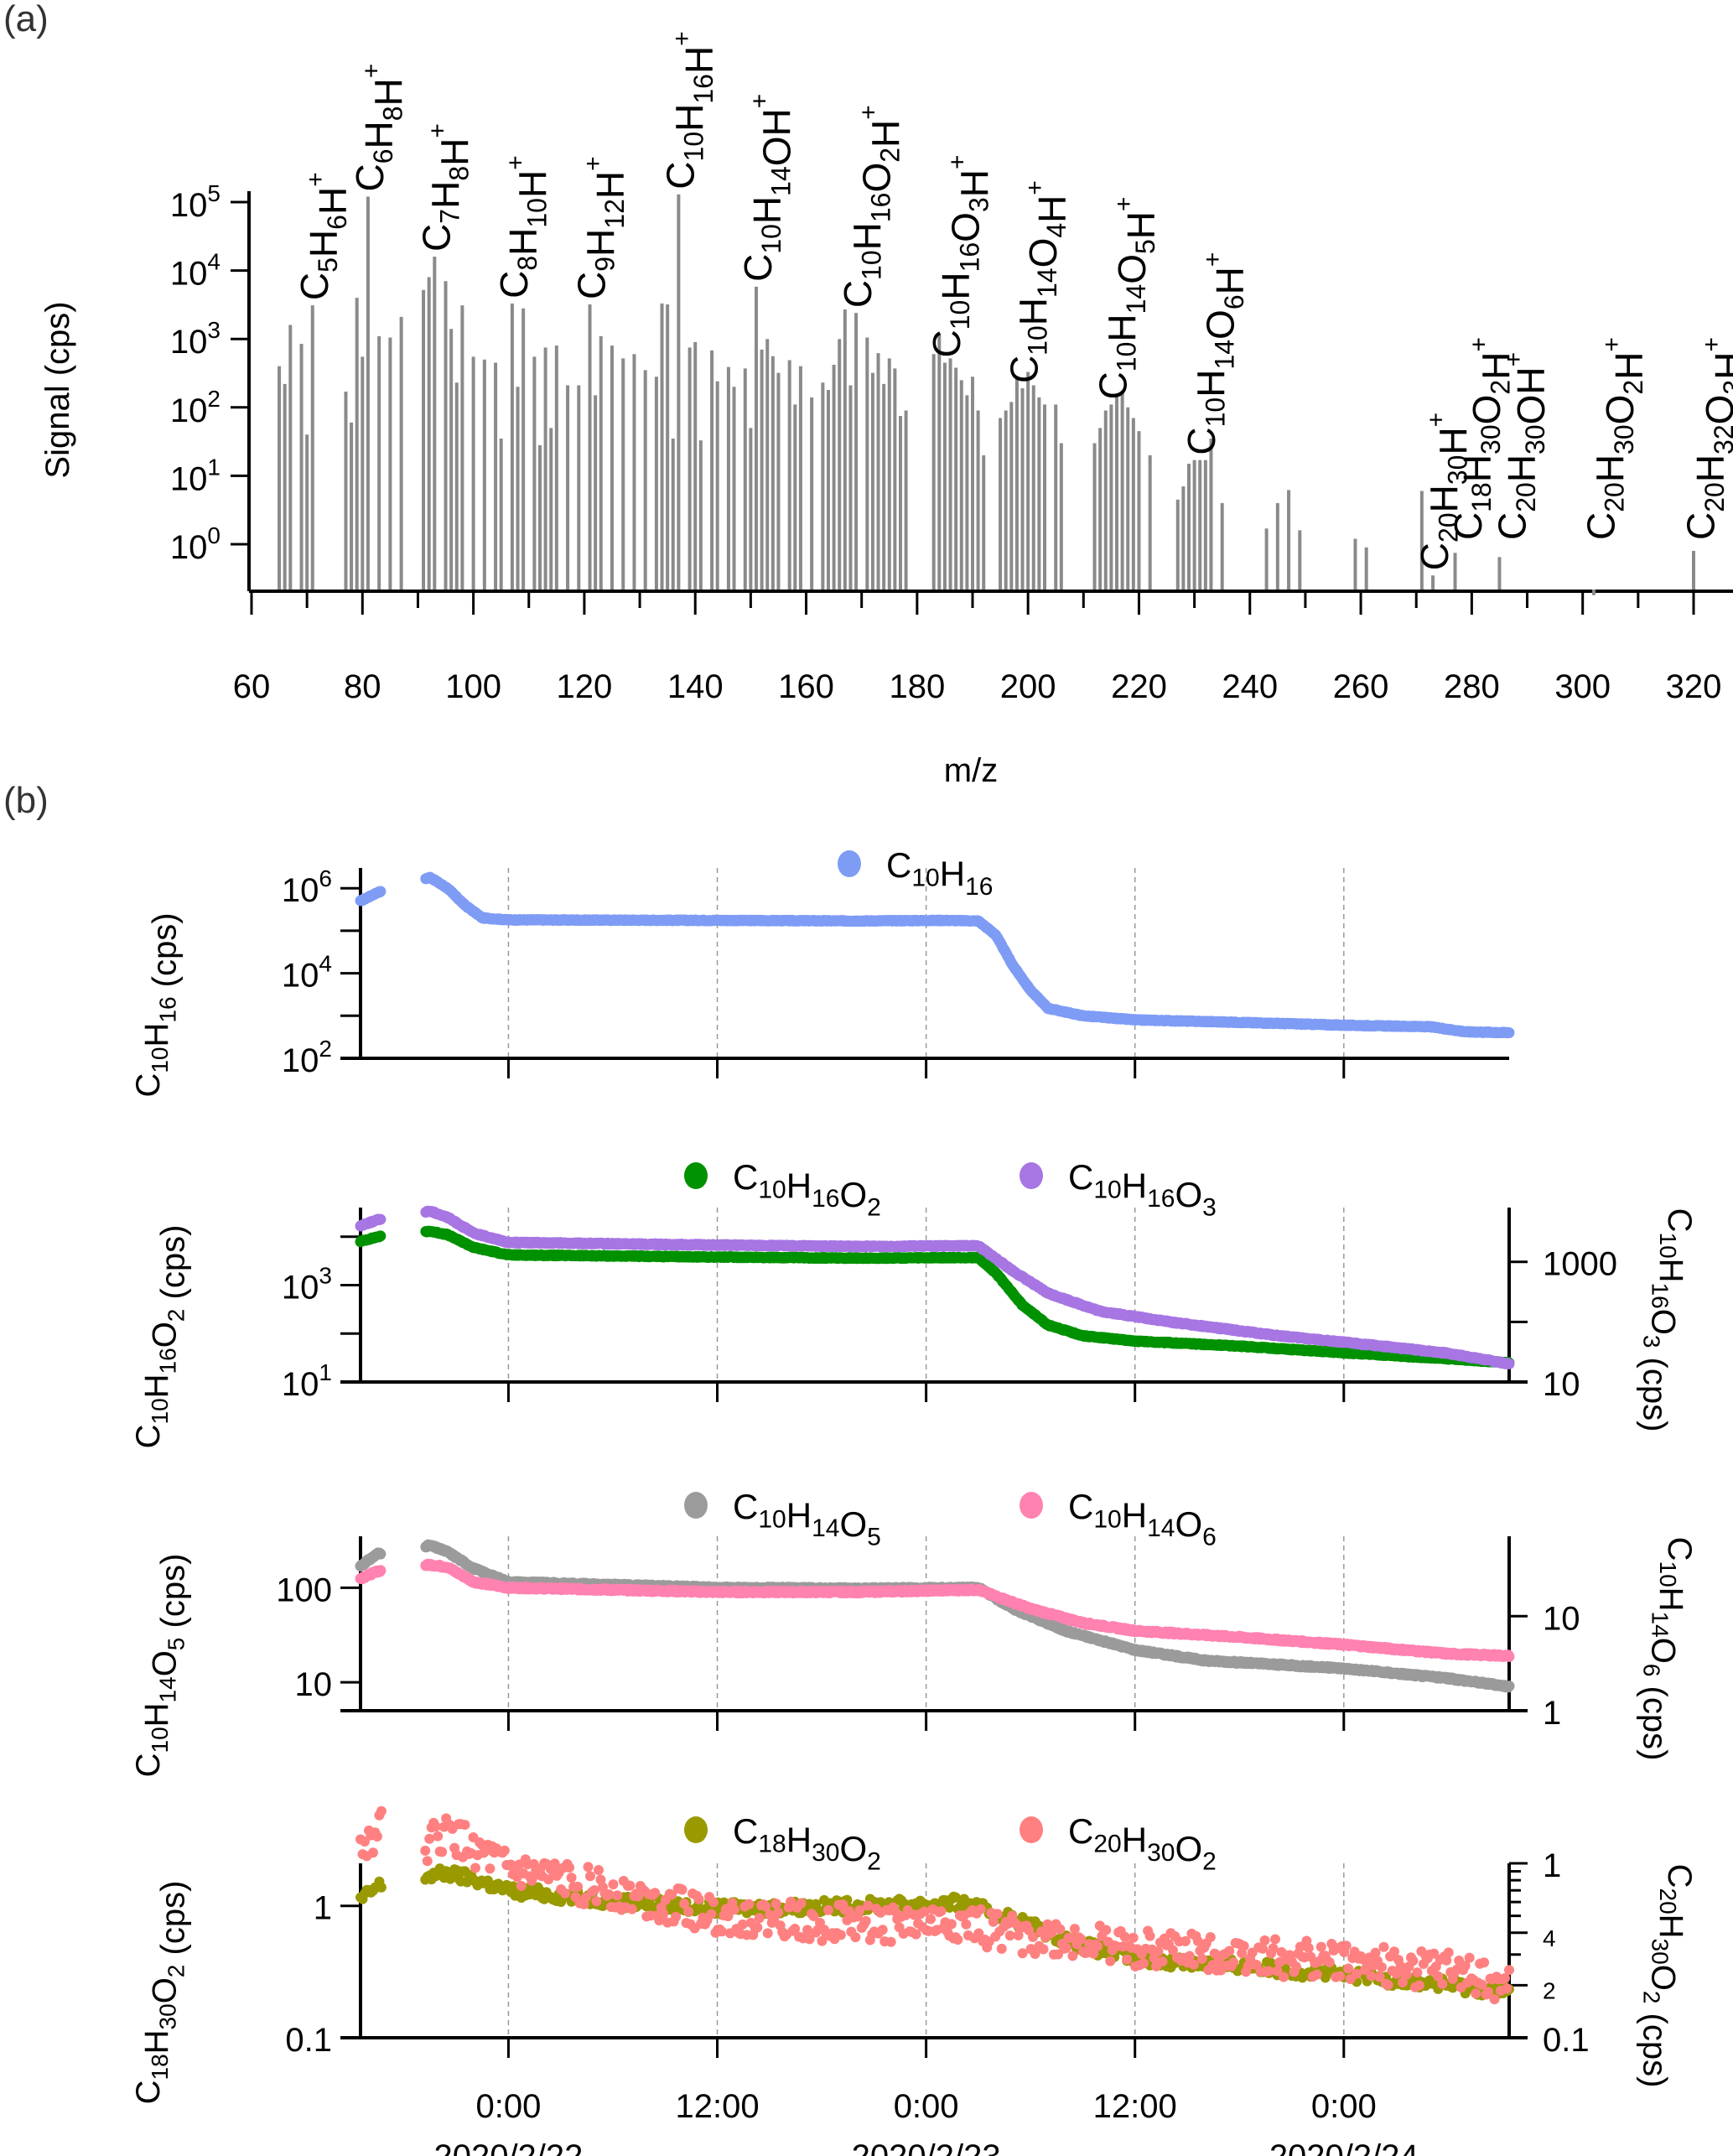 Image resolution: width=1733 pixels, height=2156 pixels. What do you see at coordinates (601, 228) in the screenshot?
I see `peak-annotation: C9H12H+` at bounding box center [601, 228].